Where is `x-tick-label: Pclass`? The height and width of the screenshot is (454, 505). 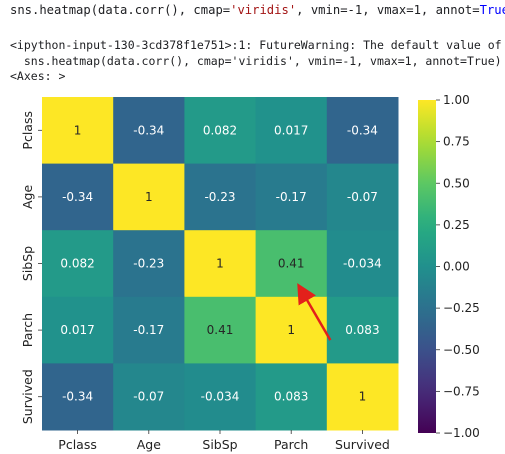 x-tick-label: Pclass is located at coordinates (77, 444).